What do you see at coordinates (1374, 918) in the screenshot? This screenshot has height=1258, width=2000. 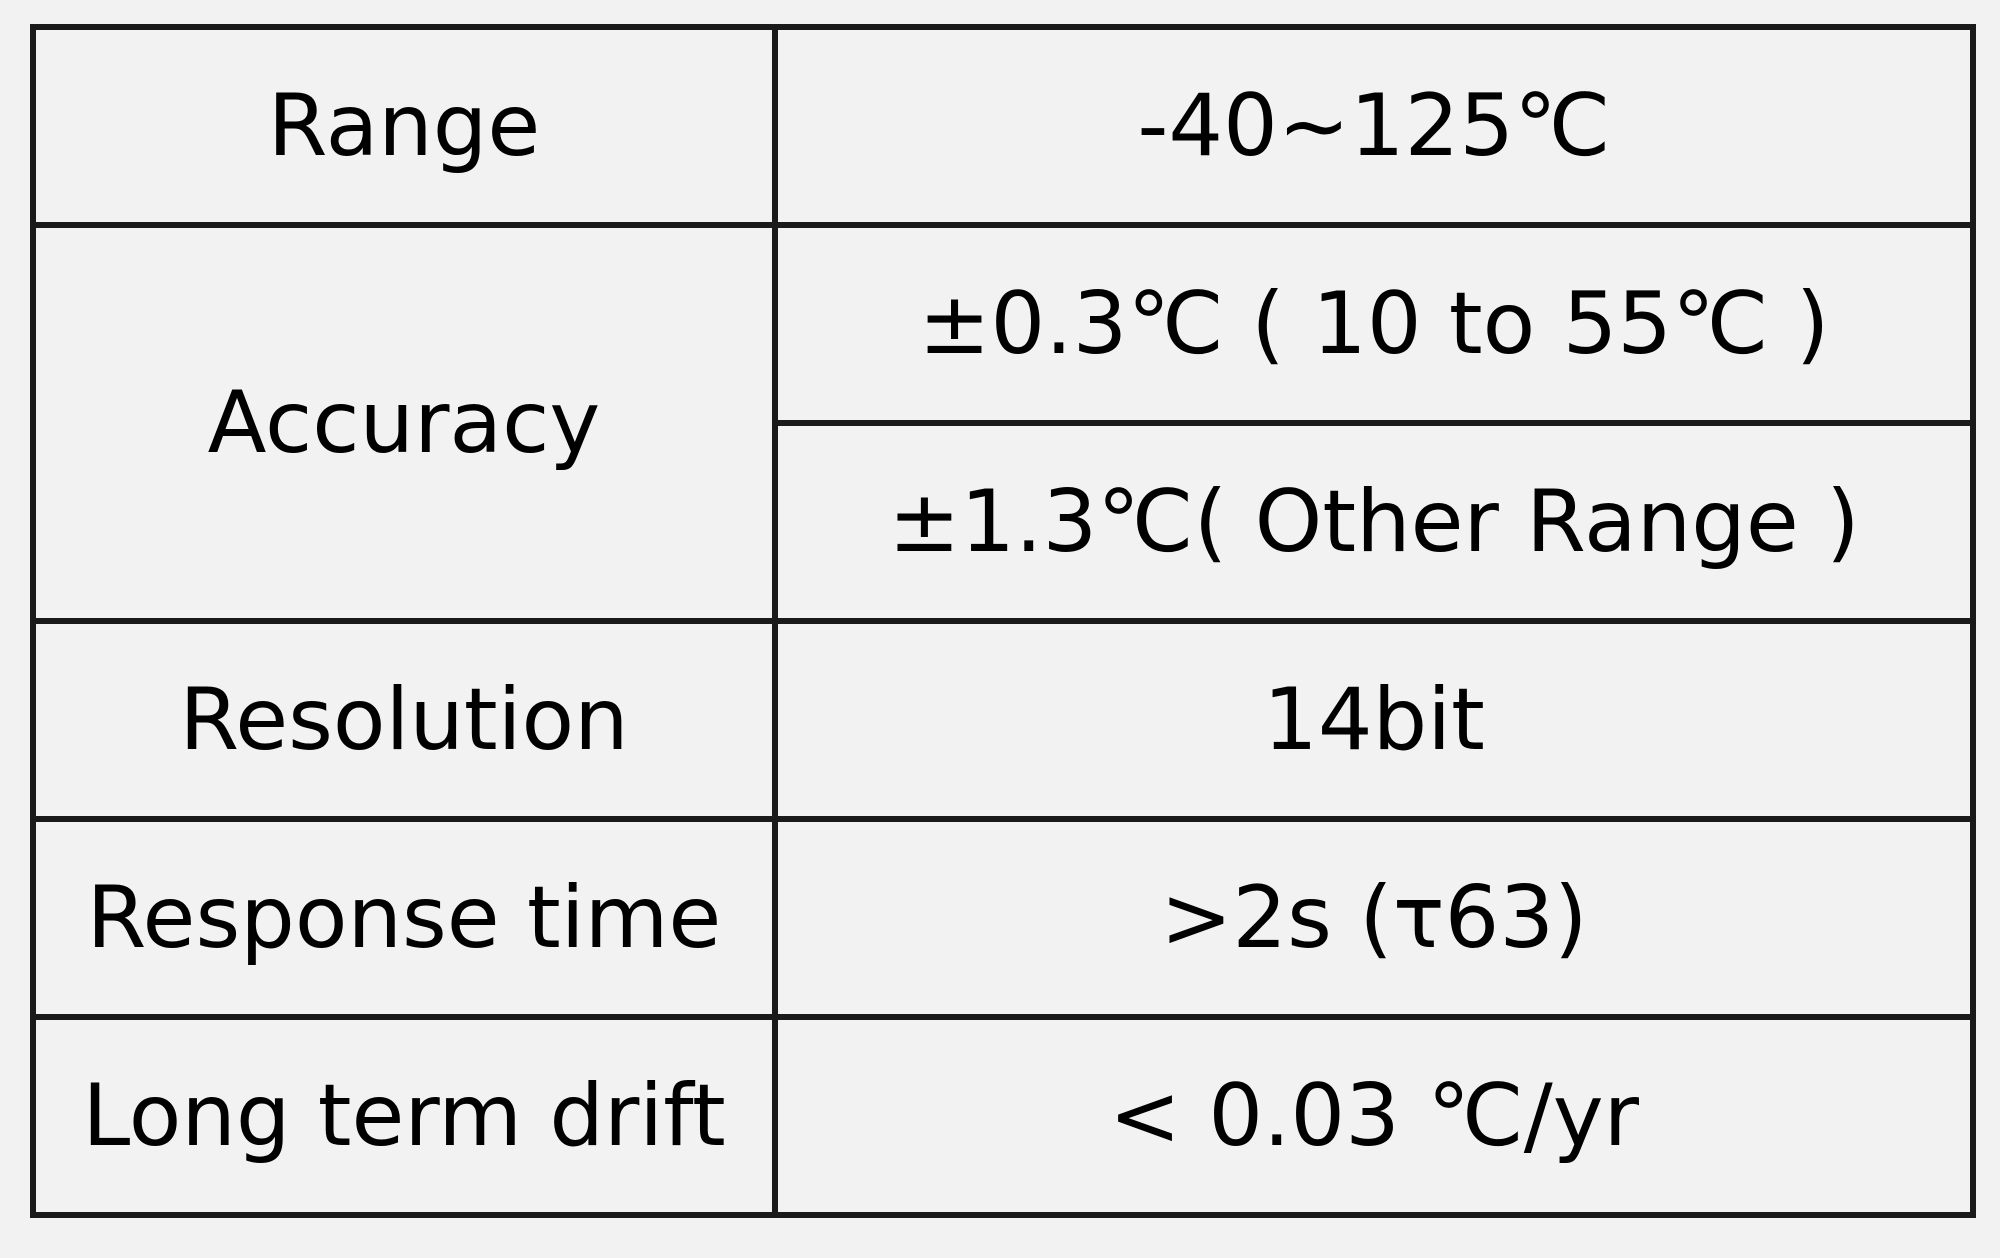 I see `value-cell-response-time: >2s (τ63)` at bounding box center [1374, 918].